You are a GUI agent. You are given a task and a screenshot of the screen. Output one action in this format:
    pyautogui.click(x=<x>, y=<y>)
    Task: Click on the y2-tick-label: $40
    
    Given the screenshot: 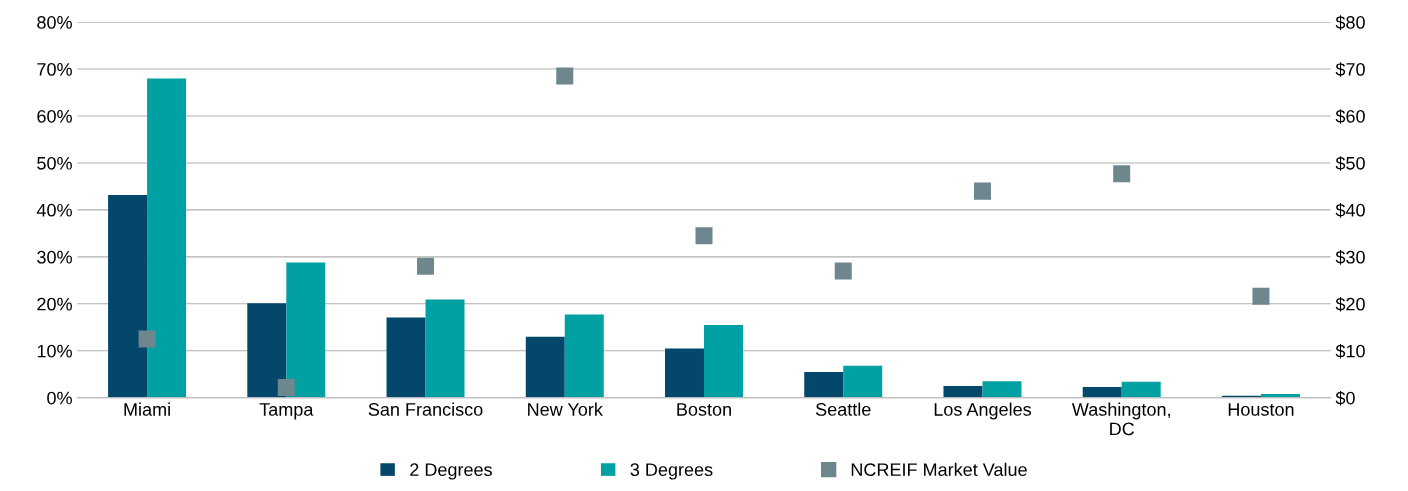 What is the action you would take?
    pyautogui.click(x=1350, y=210)
    